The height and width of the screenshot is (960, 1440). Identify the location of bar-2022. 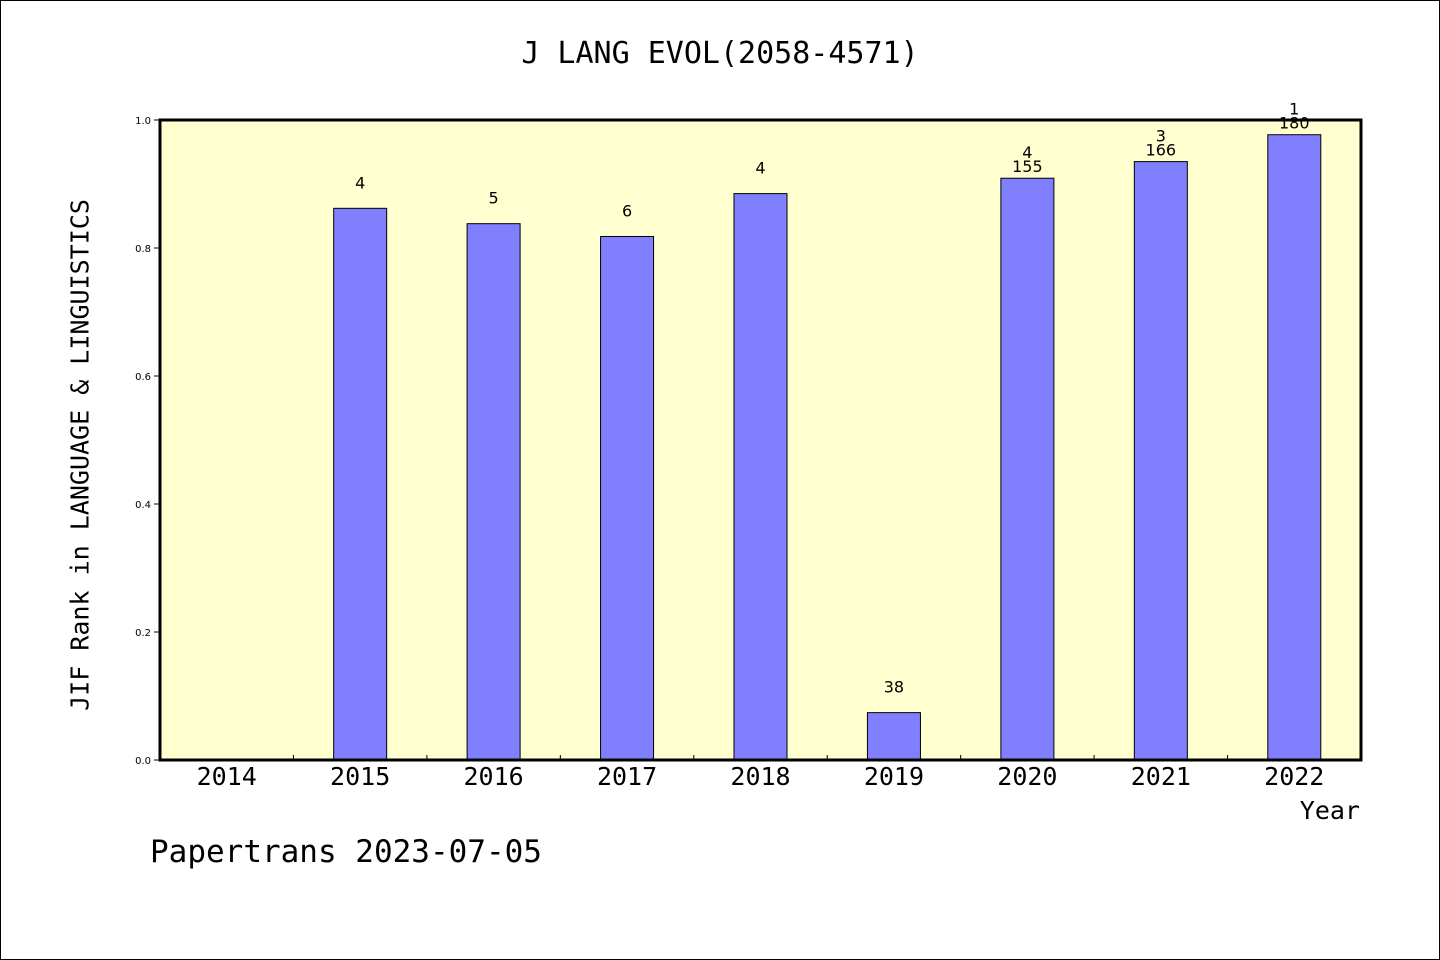
(1294, 447).